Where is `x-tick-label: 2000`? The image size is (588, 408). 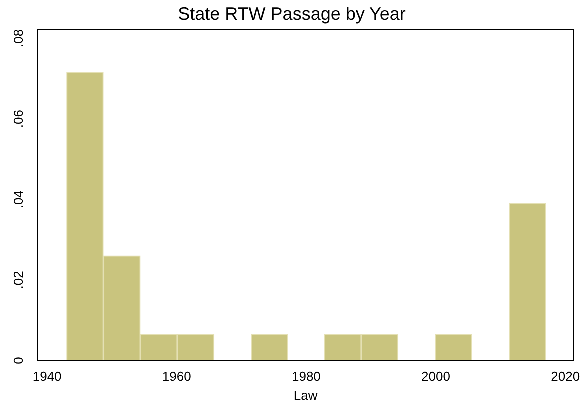 x-tick-label: 2000 is located at coordinates (436, 376).